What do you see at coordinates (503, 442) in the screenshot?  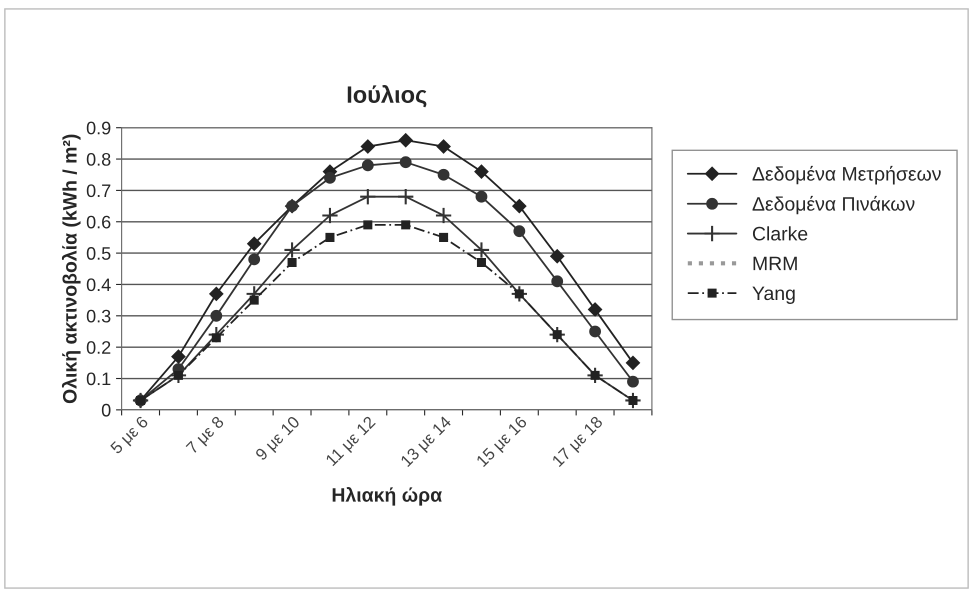 I see `x-tick-label: 15 με 16` at bounding box center [503, 442].